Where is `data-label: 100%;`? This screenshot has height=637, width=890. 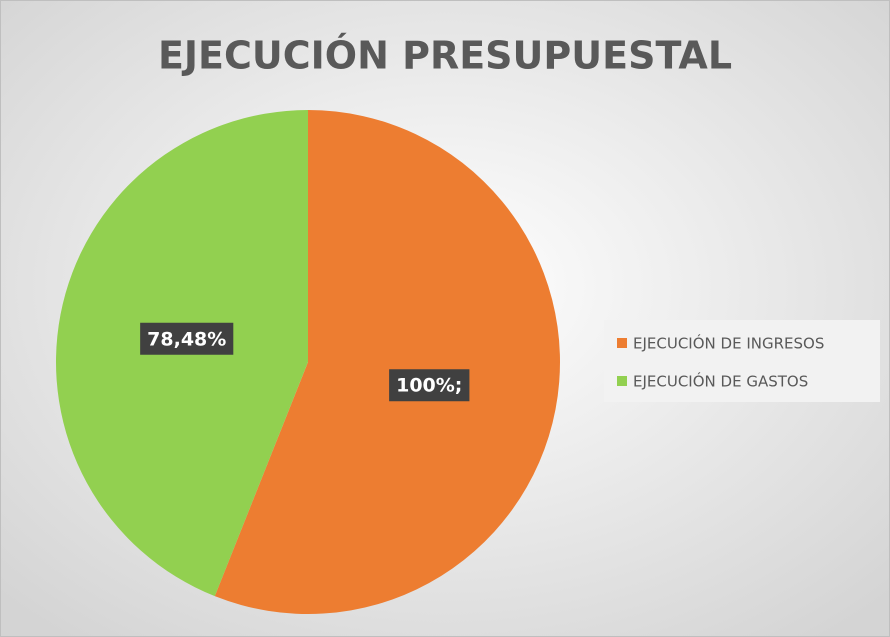 data-label: 100%; is located at coordinates (429, 386).